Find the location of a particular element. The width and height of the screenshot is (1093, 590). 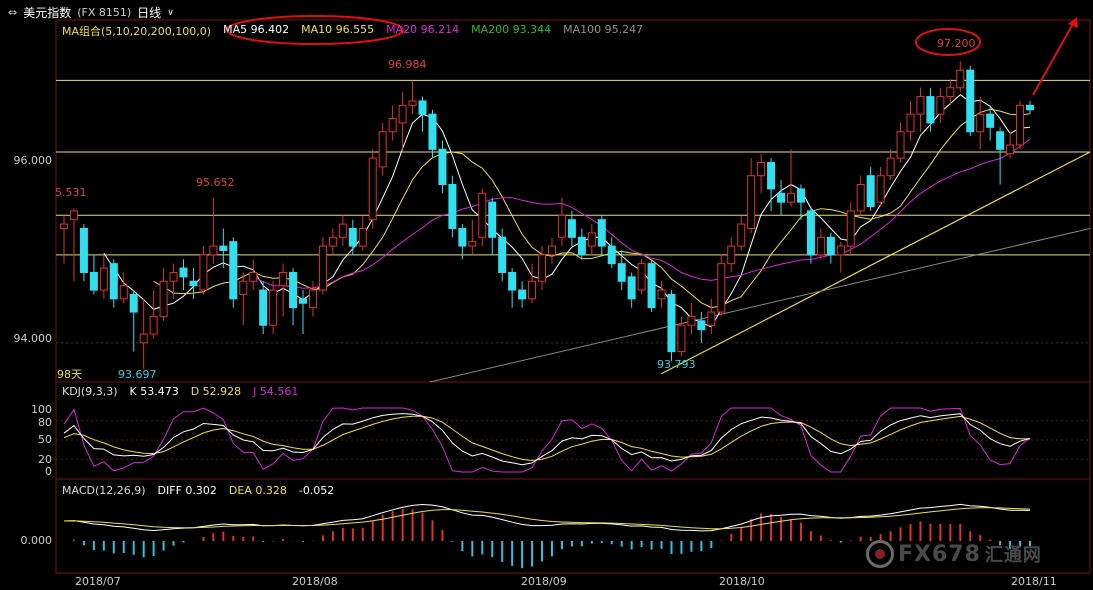

kdj-tick-20: 20 is located at coordinates (45, 459).